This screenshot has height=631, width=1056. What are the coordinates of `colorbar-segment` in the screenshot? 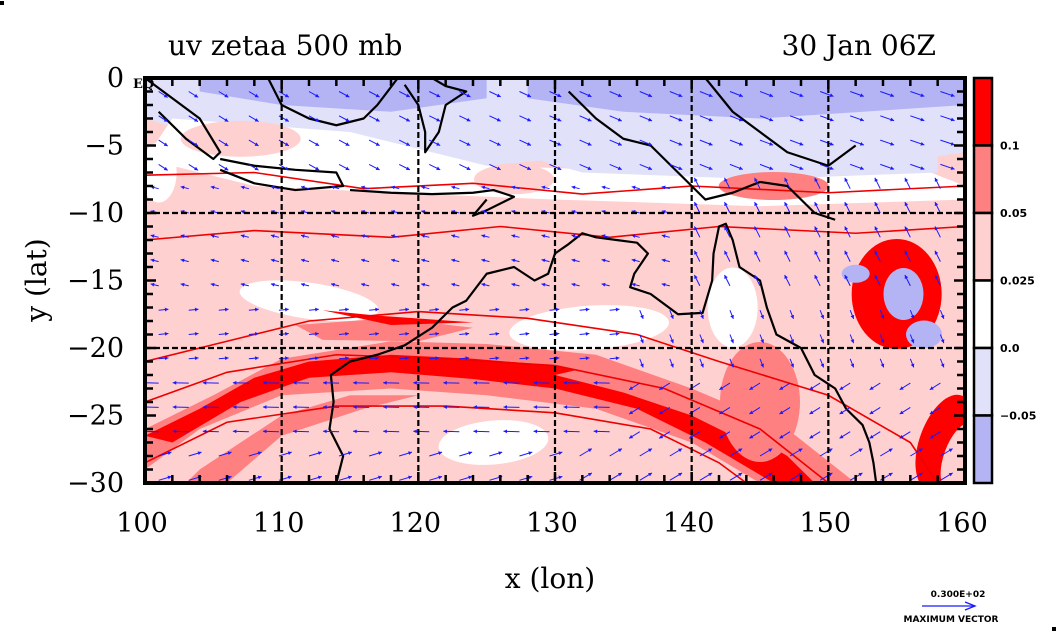 It's located at (983, 314).